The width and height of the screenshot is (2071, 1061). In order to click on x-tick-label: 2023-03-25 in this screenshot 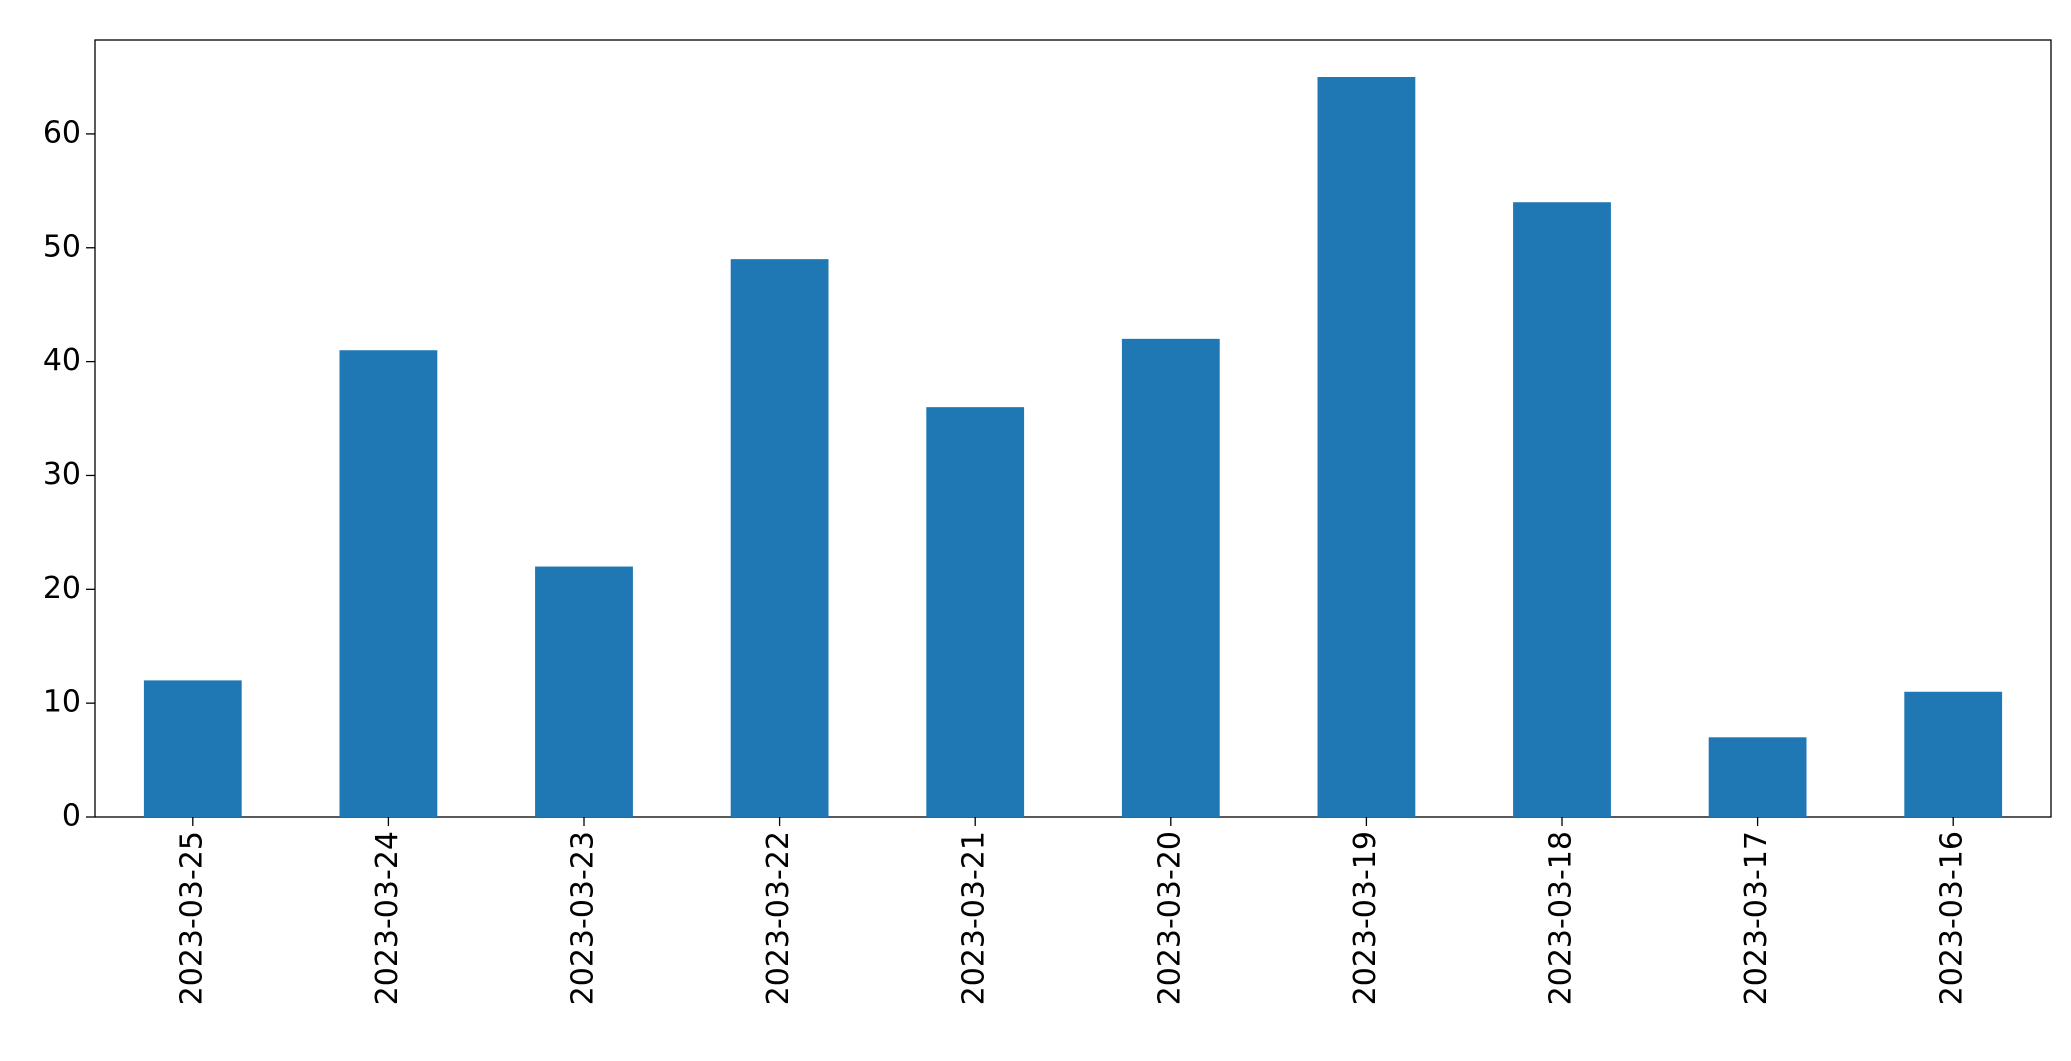, I will do `click(191, 918)`.